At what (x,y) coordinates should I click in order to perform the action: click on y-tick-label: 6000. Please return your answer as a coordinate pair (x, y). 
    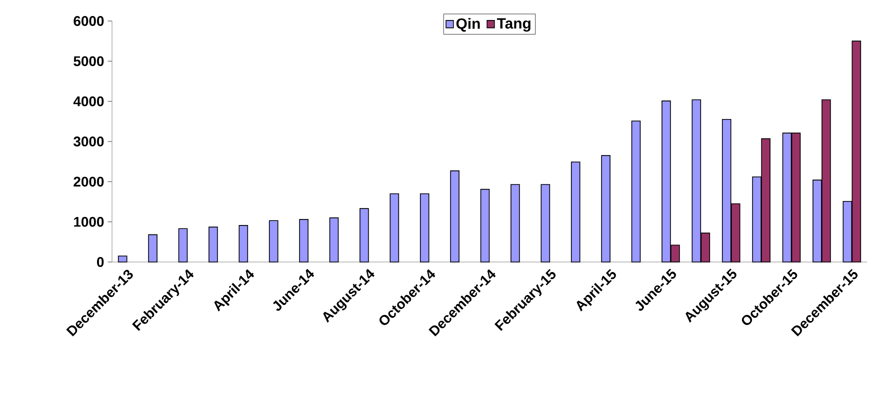
    Looking at the image, I should click on (89, 21).